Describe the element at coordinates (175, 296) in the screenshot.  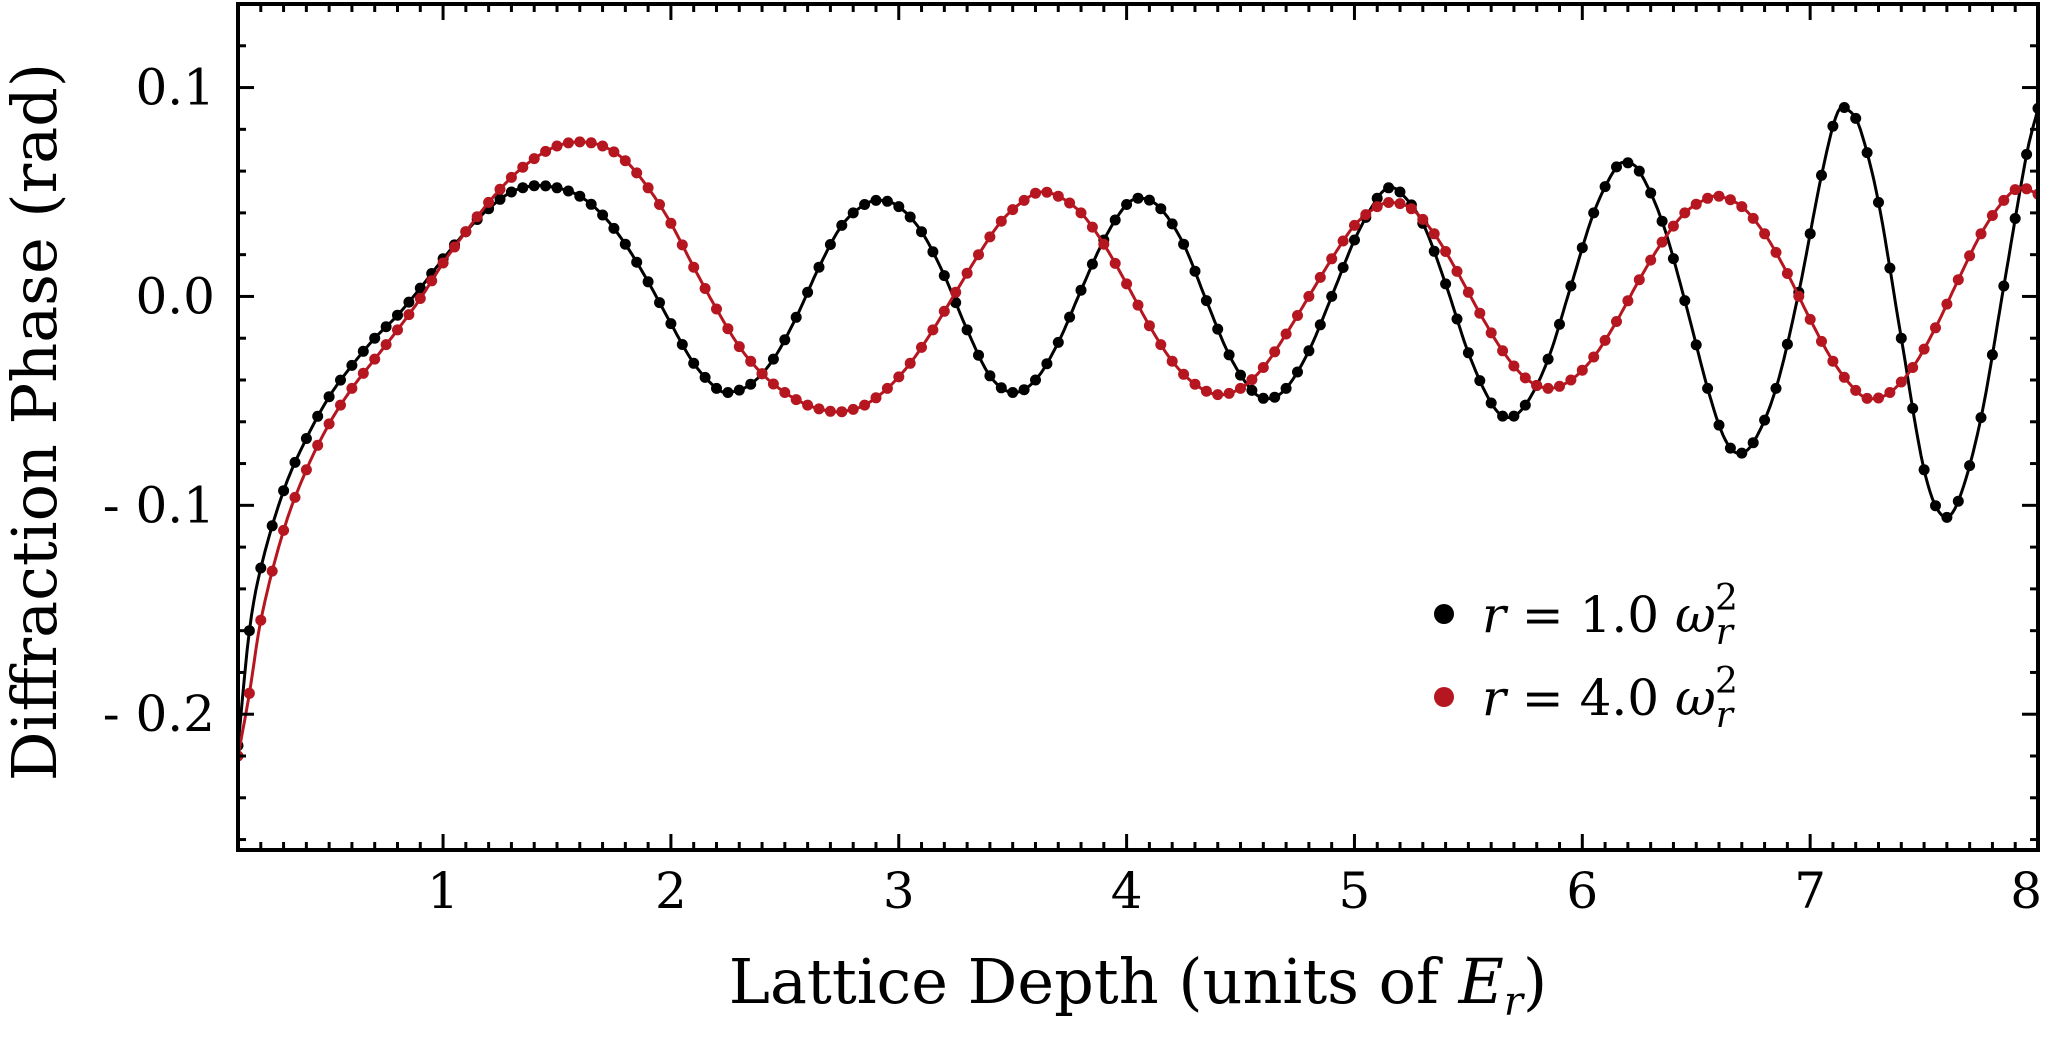
I see `y-tick-label: 0.0` at that location.